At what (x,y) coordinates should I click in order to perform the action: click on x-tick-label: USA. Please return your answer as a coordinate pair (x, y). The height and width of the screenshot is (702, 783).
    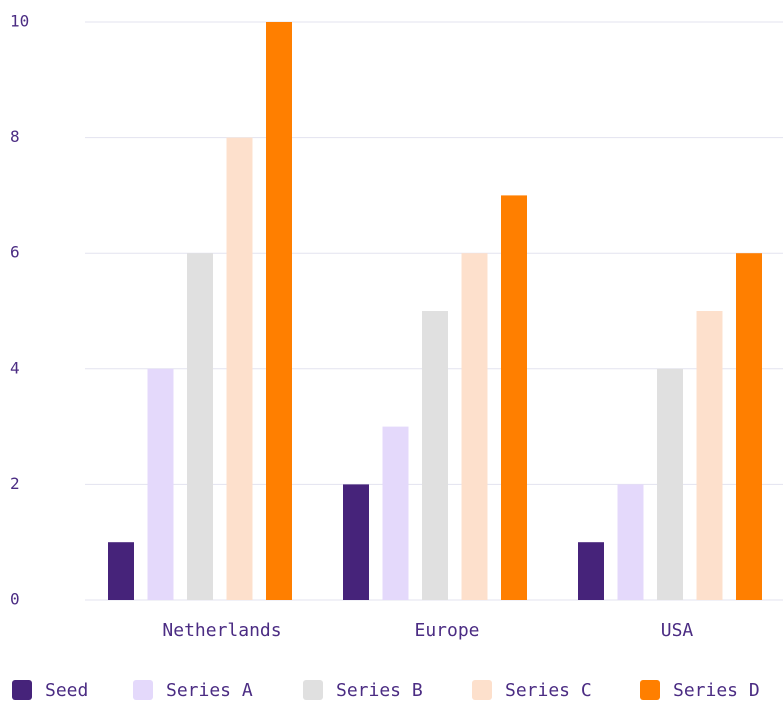
    Looking at the image, I should click on (677, 630).